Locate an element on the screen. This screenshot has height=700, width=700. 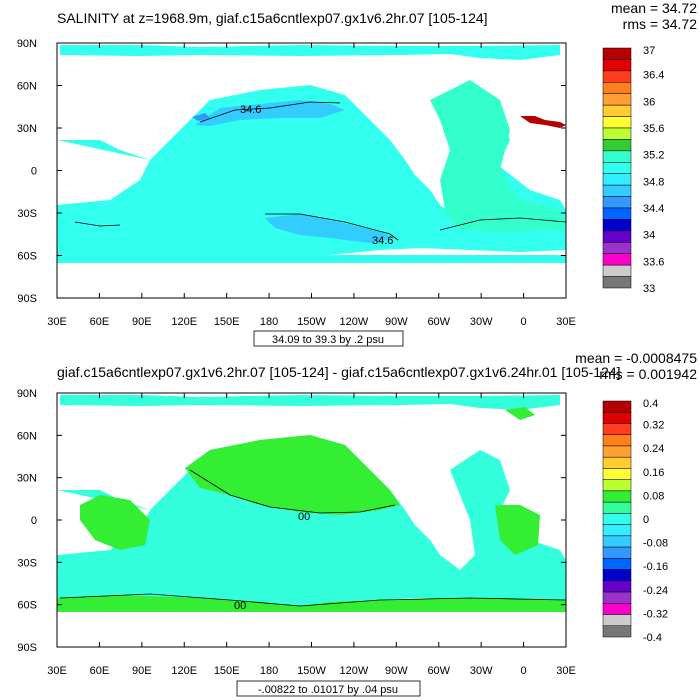
x-tick-label: 60E is located at coordinates (100, 322).